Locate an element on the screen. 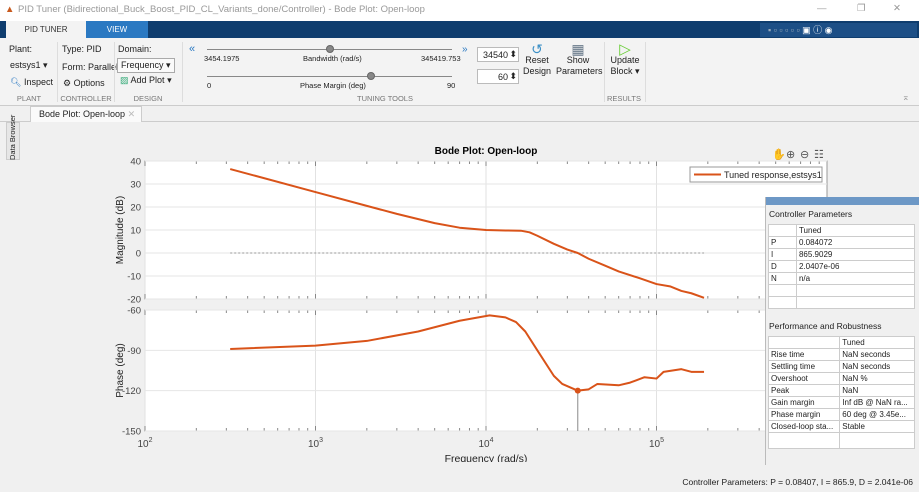 The width and height of the screenshot is (919, 492). phase-ytick-label: -60 is located at coordinates (134, 311).